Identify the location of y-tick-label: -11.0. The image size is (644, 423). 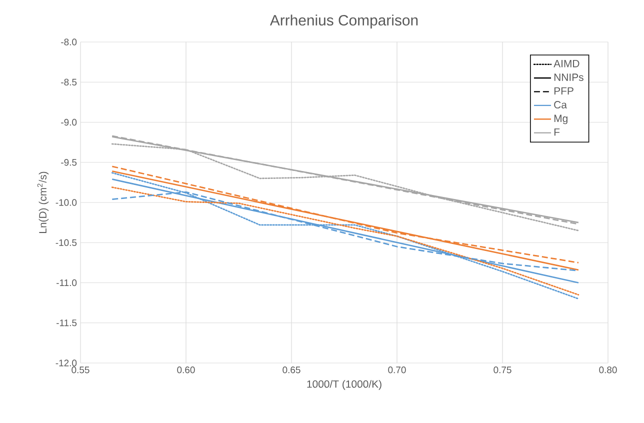
(66, 282).